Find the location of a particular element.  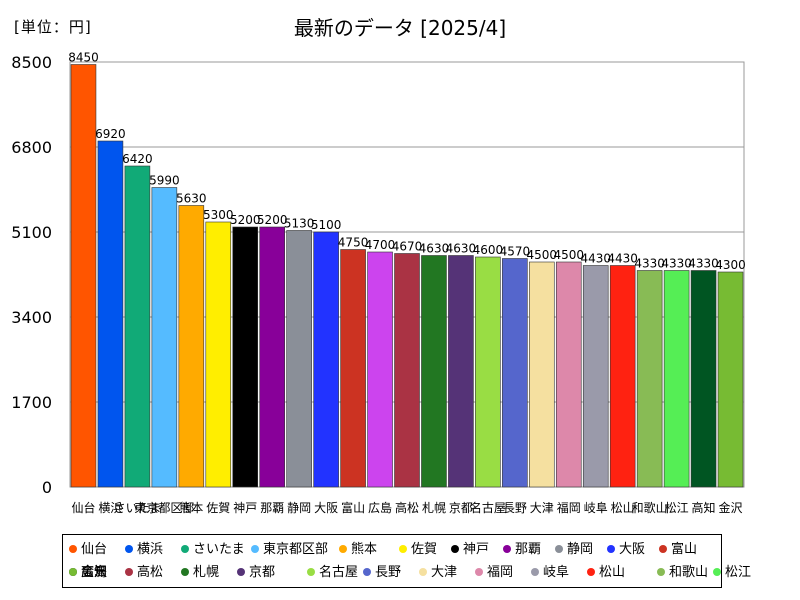

x-tick-label: 熊本 is located at coordinates (191, 507).